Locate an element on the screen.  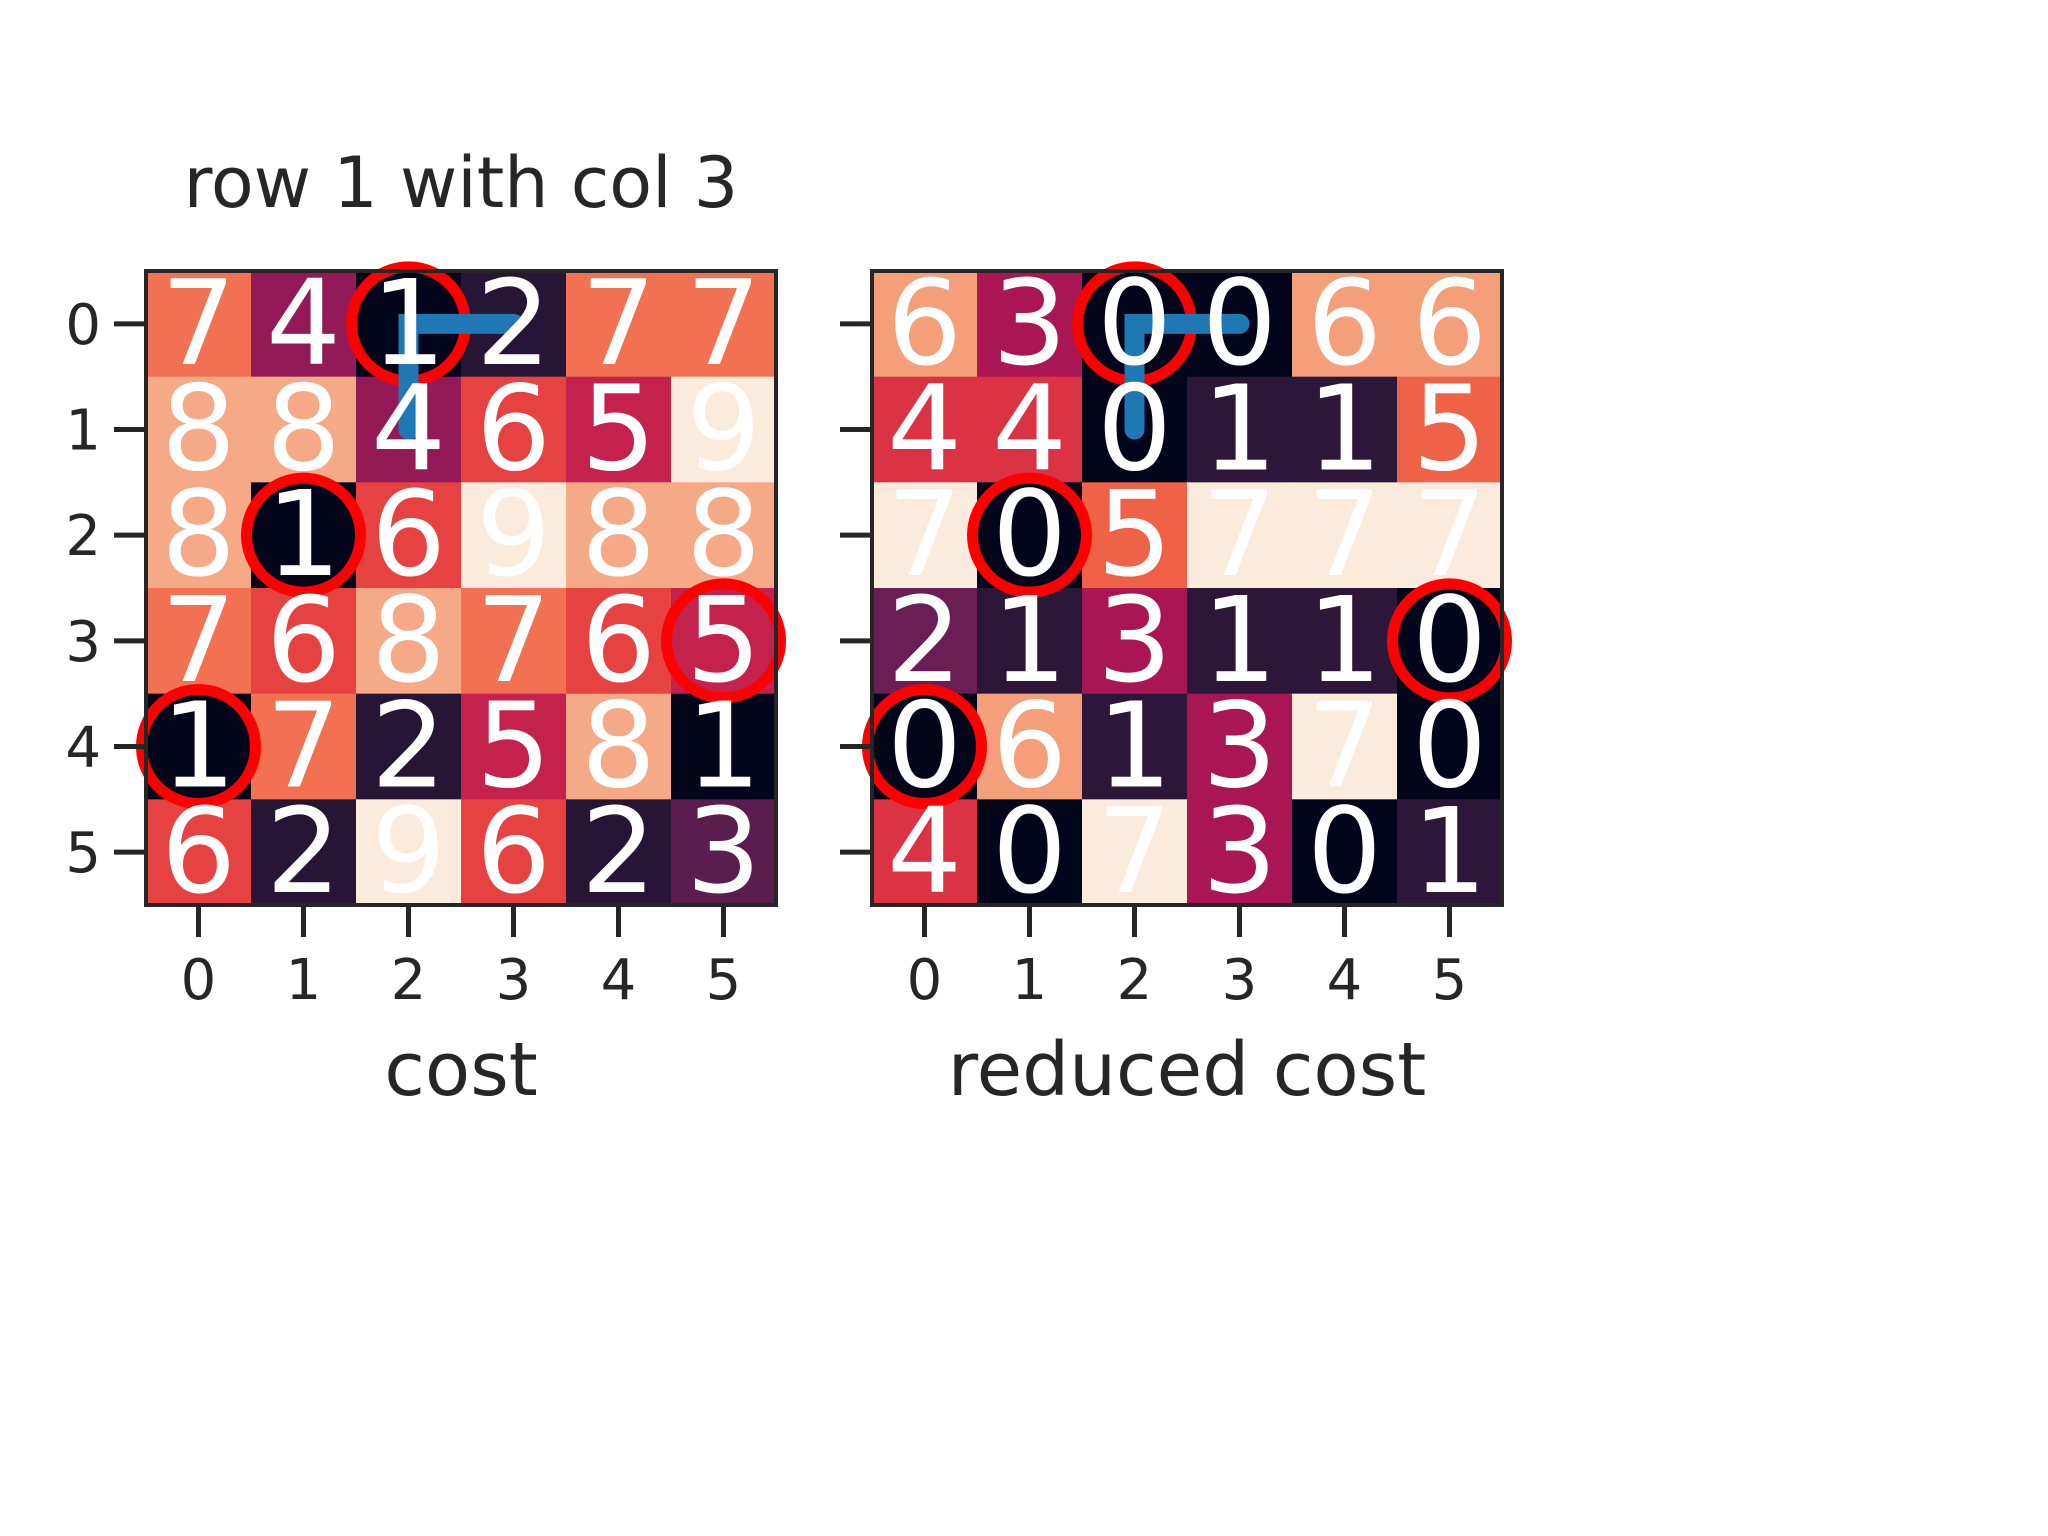
x-tick-label: 0 is located at coordinates (199, 980).